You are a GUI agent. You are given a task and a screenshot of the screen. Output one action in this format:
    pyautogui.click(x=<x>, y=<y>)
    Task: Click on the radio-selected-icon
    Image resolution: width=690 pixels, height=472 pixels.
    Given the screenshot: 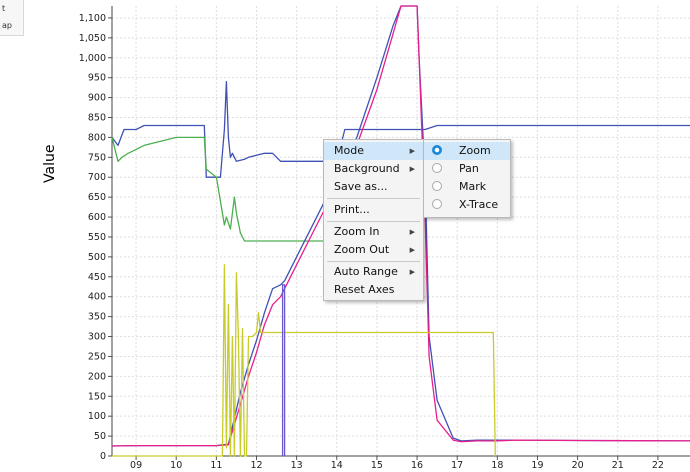 What is the action you would take?
    pyautogui.click(x=437, y=150)
    